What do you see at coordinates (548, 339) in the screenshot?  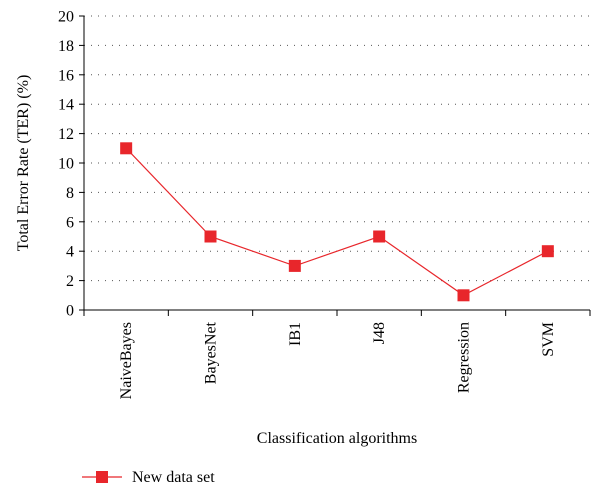 I see `x-tick-label: SVM` at bounding box center [548, 339].